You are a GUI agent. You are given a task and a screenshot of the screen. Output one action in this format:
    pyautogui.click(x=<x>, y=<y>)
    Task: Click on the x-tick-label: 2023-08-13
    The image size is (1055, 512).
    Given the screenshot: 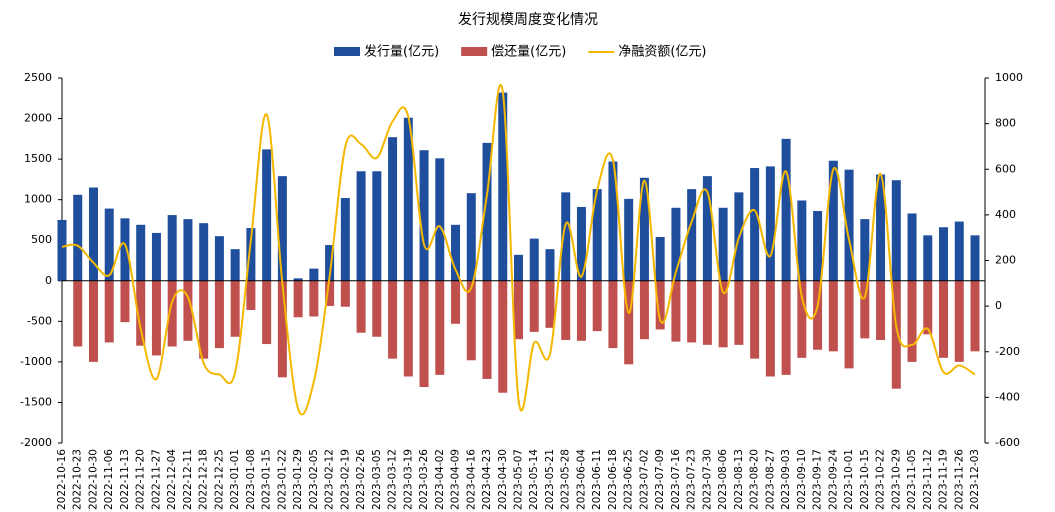 What is the action you would take?
    pyautogui.click(x=739, y=479)
    